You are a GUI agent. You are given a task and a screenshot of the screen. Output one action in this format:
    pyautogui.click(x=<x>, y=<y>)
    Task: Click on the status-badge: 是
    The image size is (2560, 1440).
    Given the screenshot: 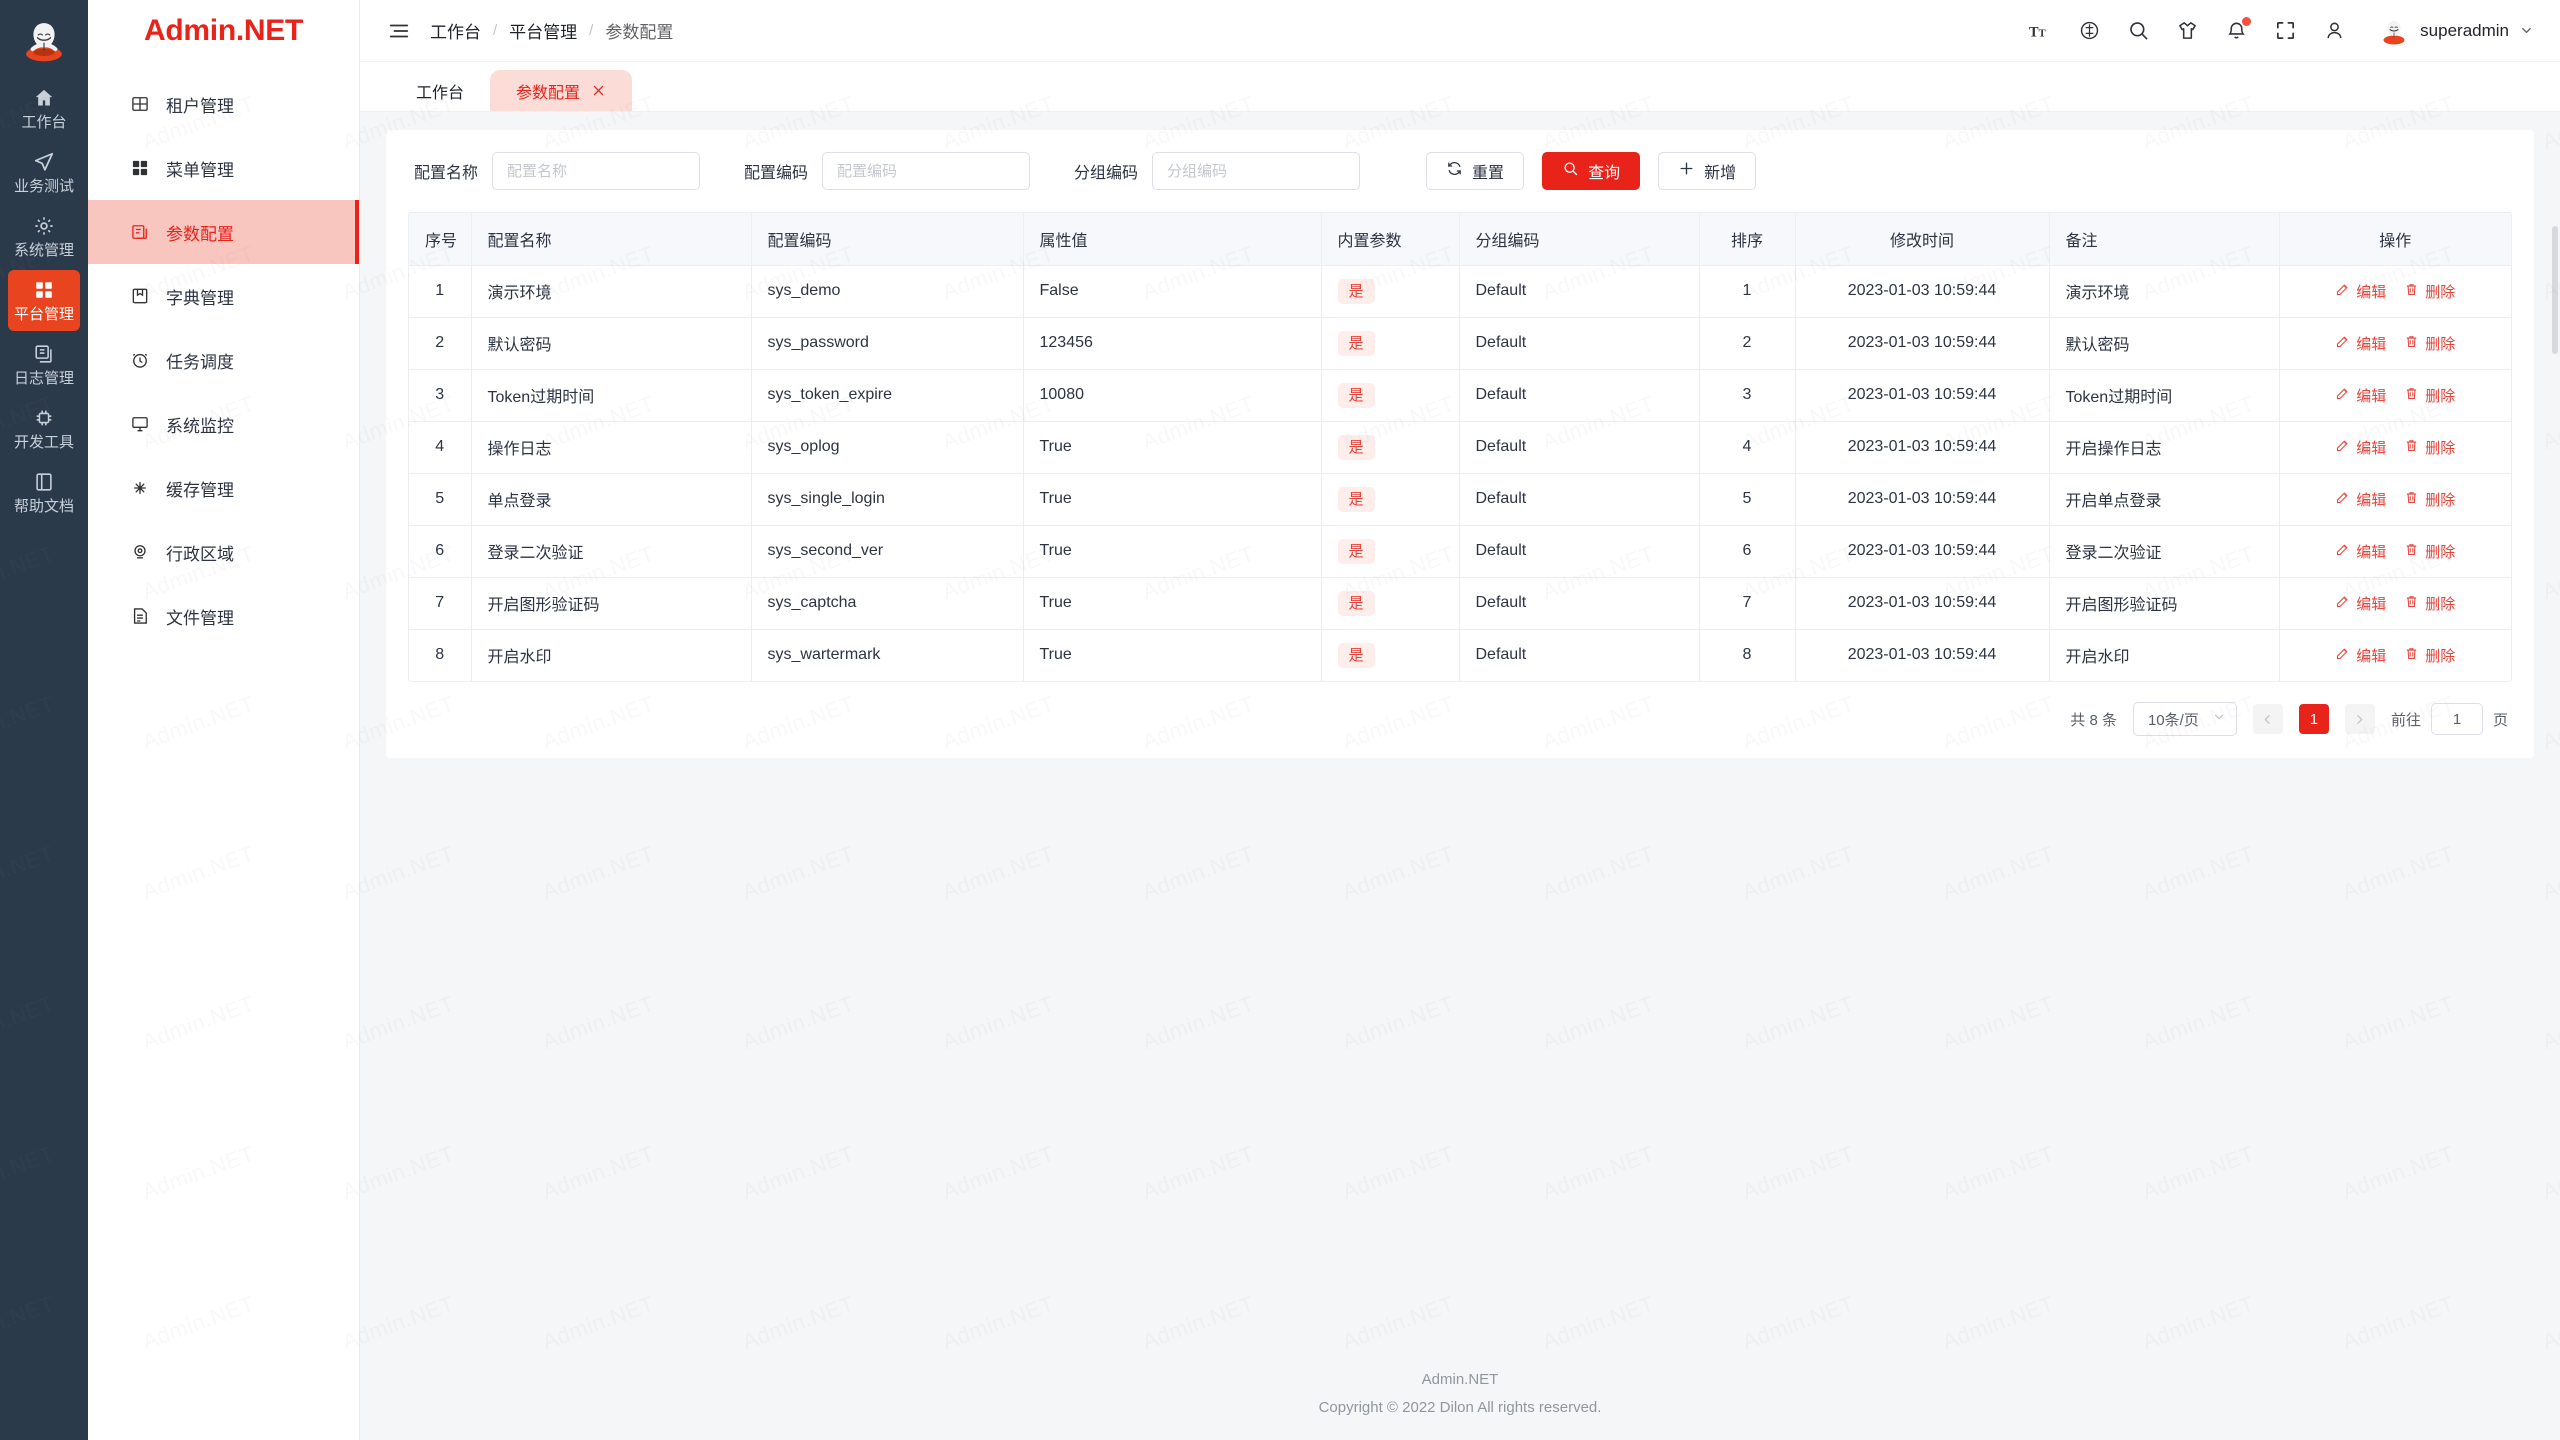 What is the action you would take?
    pyautogui.click(x=1356, y=343)
    